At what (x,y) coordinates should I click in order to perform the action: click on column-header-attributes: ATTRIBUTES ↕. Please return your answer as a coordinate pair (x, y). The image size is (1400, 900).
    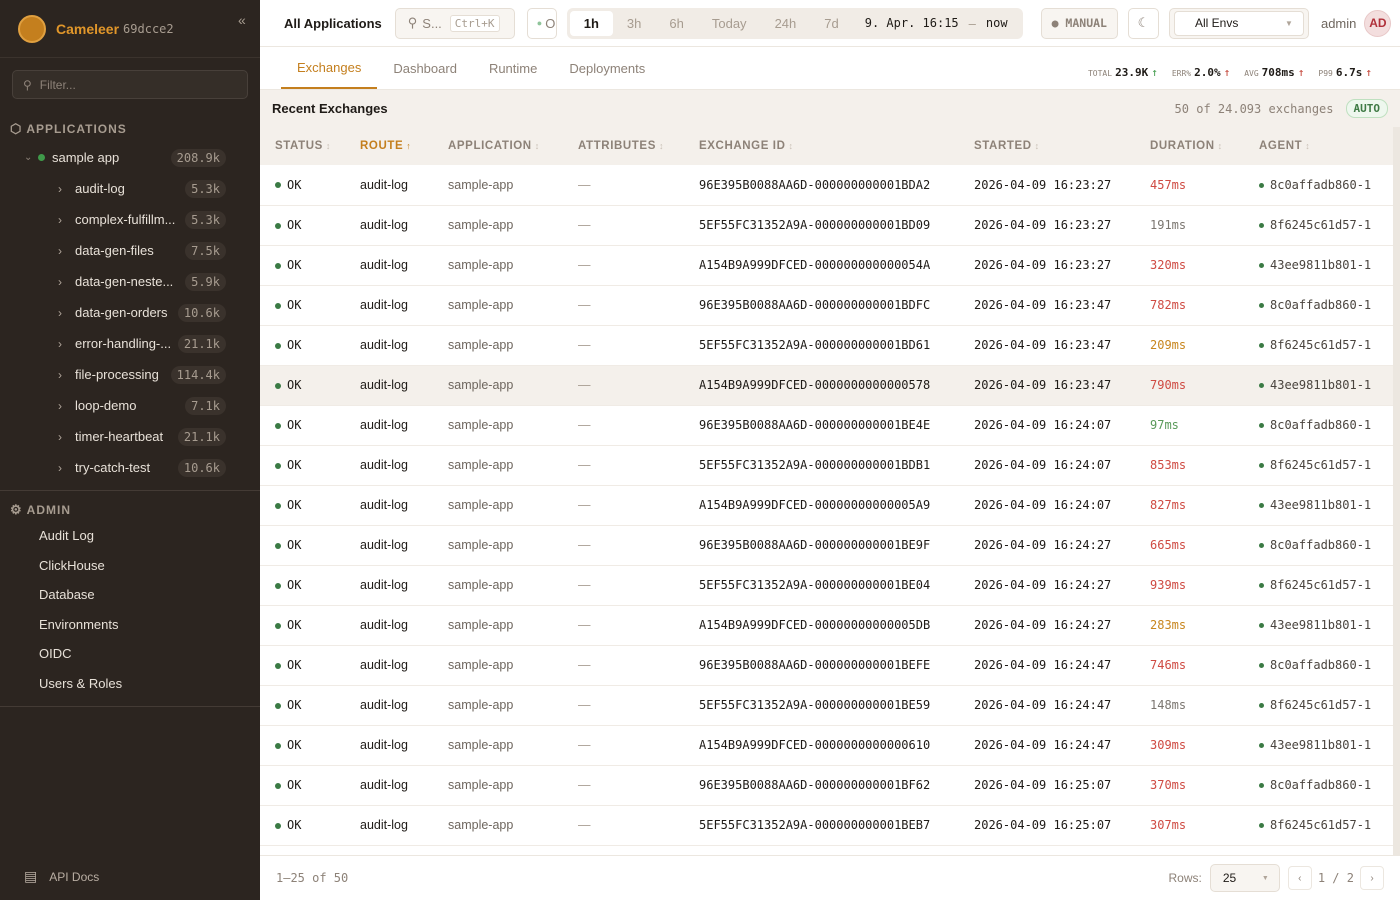
    Looking at the image, I should click on (623, 146).